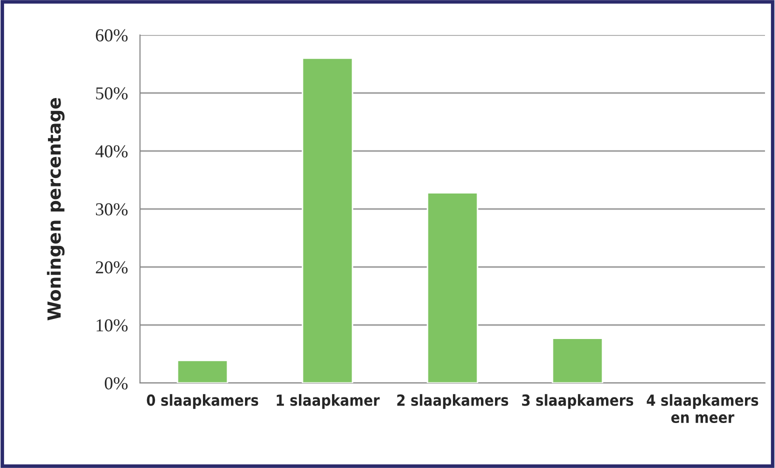 The height and width of the screenshot is (468, 775). What do you see at coordinates (202, 401) in the screenshot?
I see `x-tick-label: 0 slaapkamers` at bounding box center [202, 401].